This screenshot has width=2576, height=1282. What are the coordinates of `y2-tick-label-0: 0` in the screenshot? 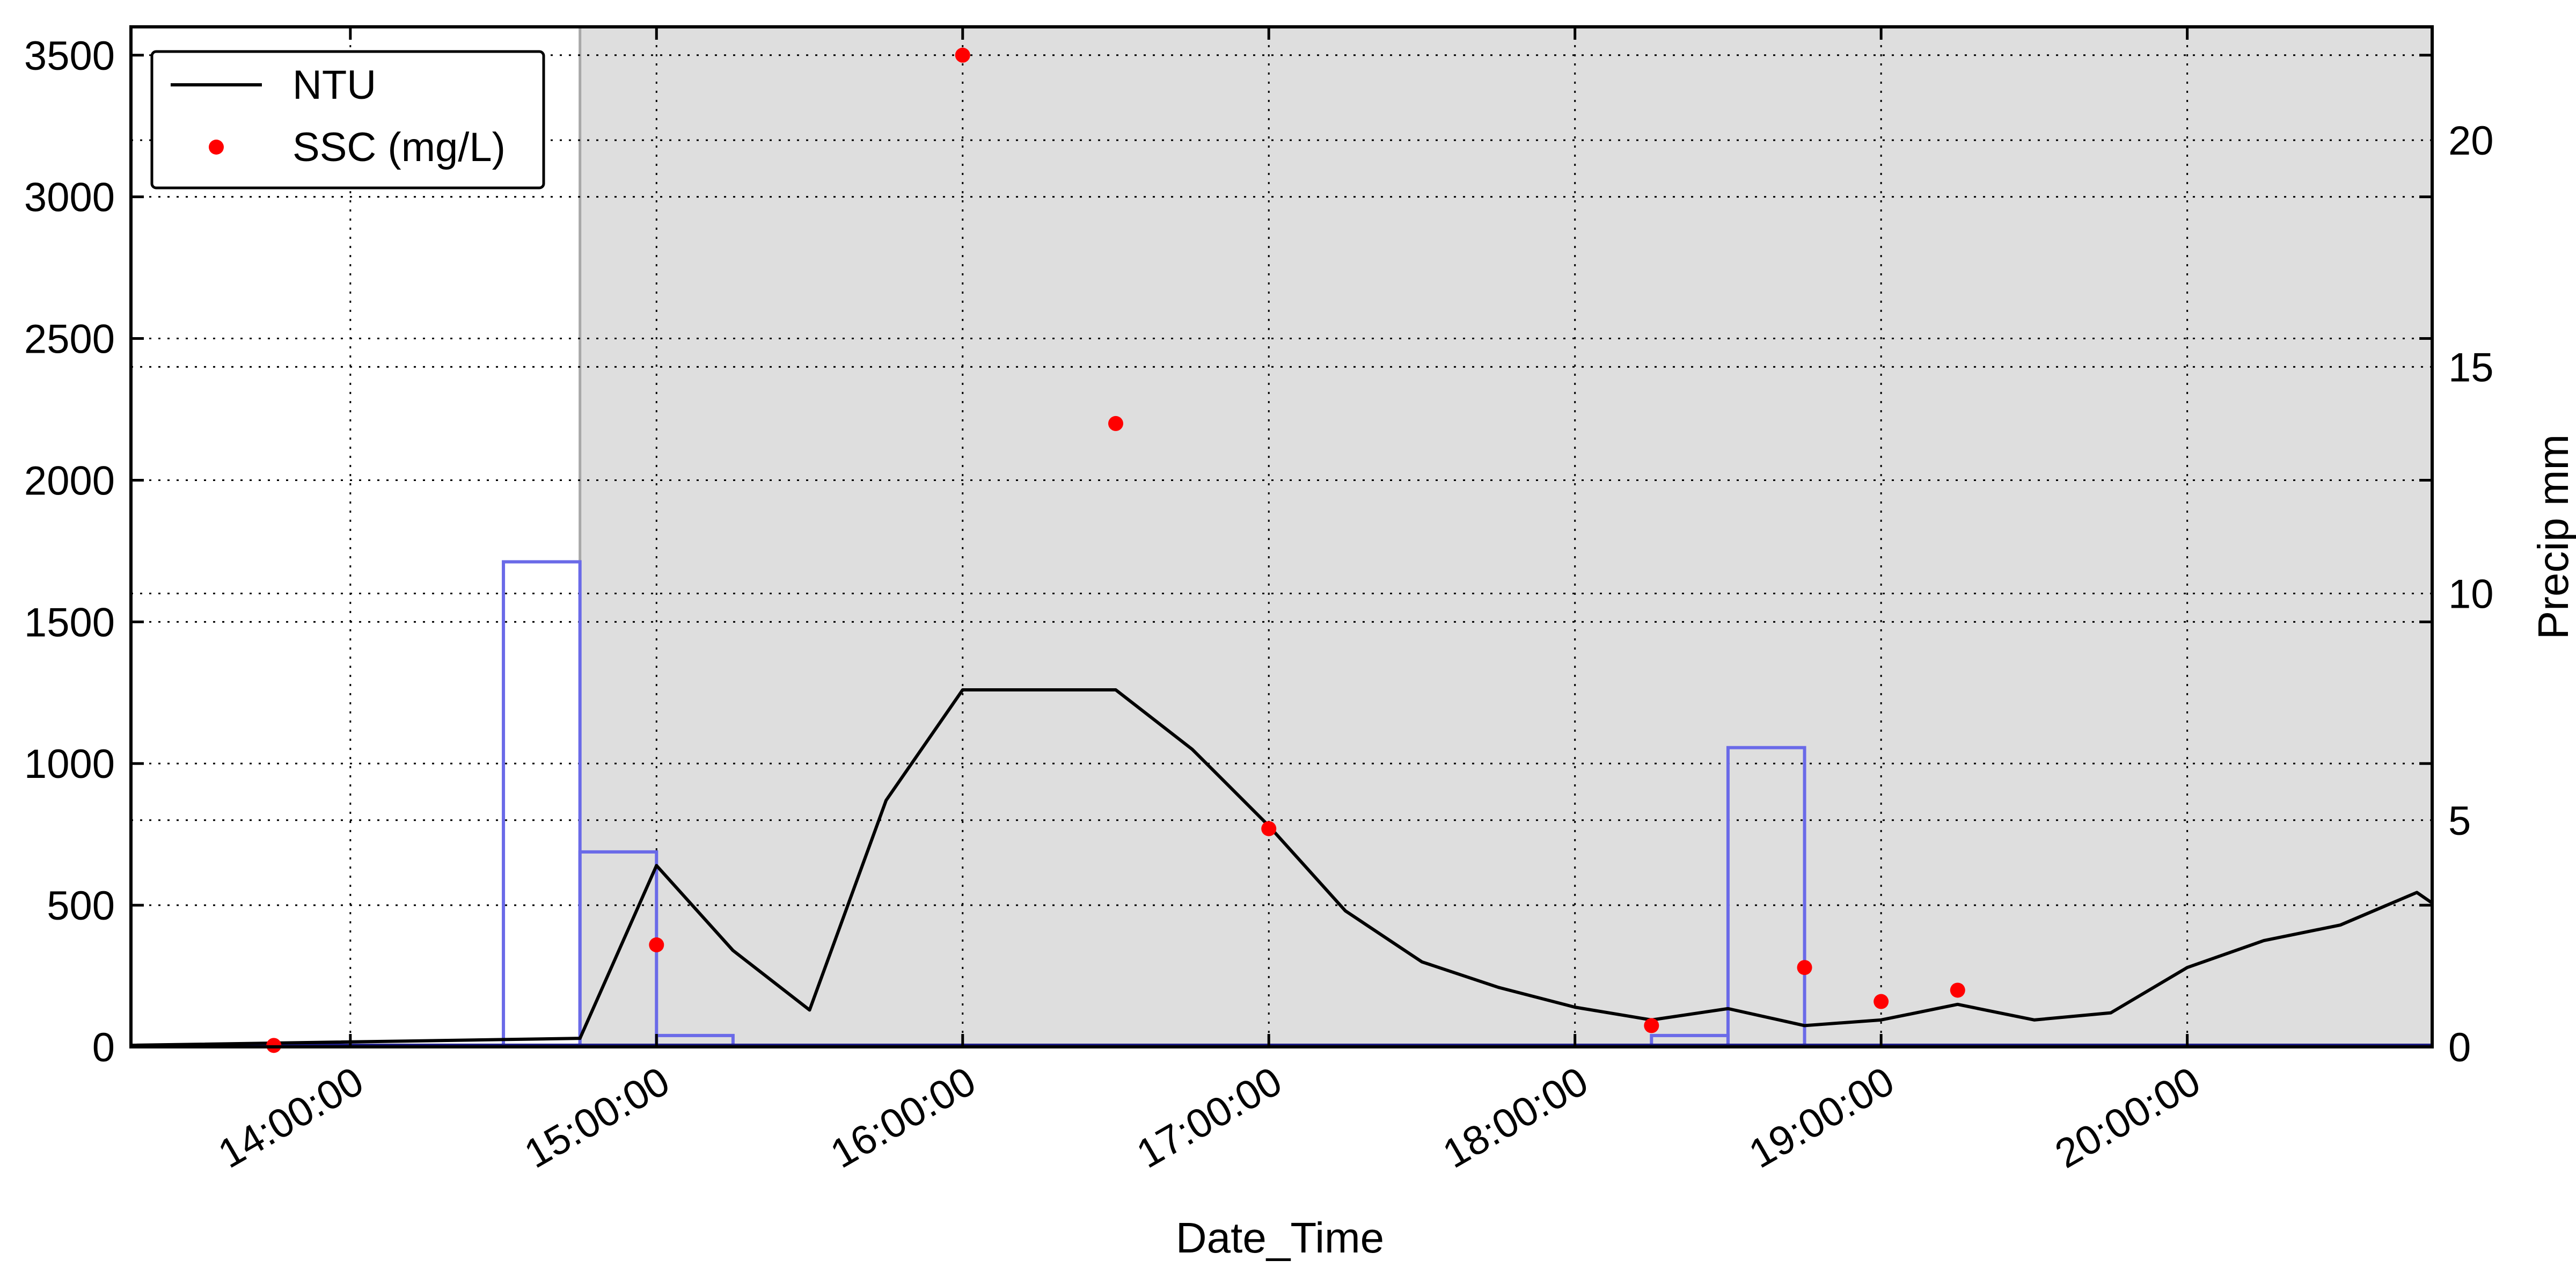 It's located at (2459, 1047).